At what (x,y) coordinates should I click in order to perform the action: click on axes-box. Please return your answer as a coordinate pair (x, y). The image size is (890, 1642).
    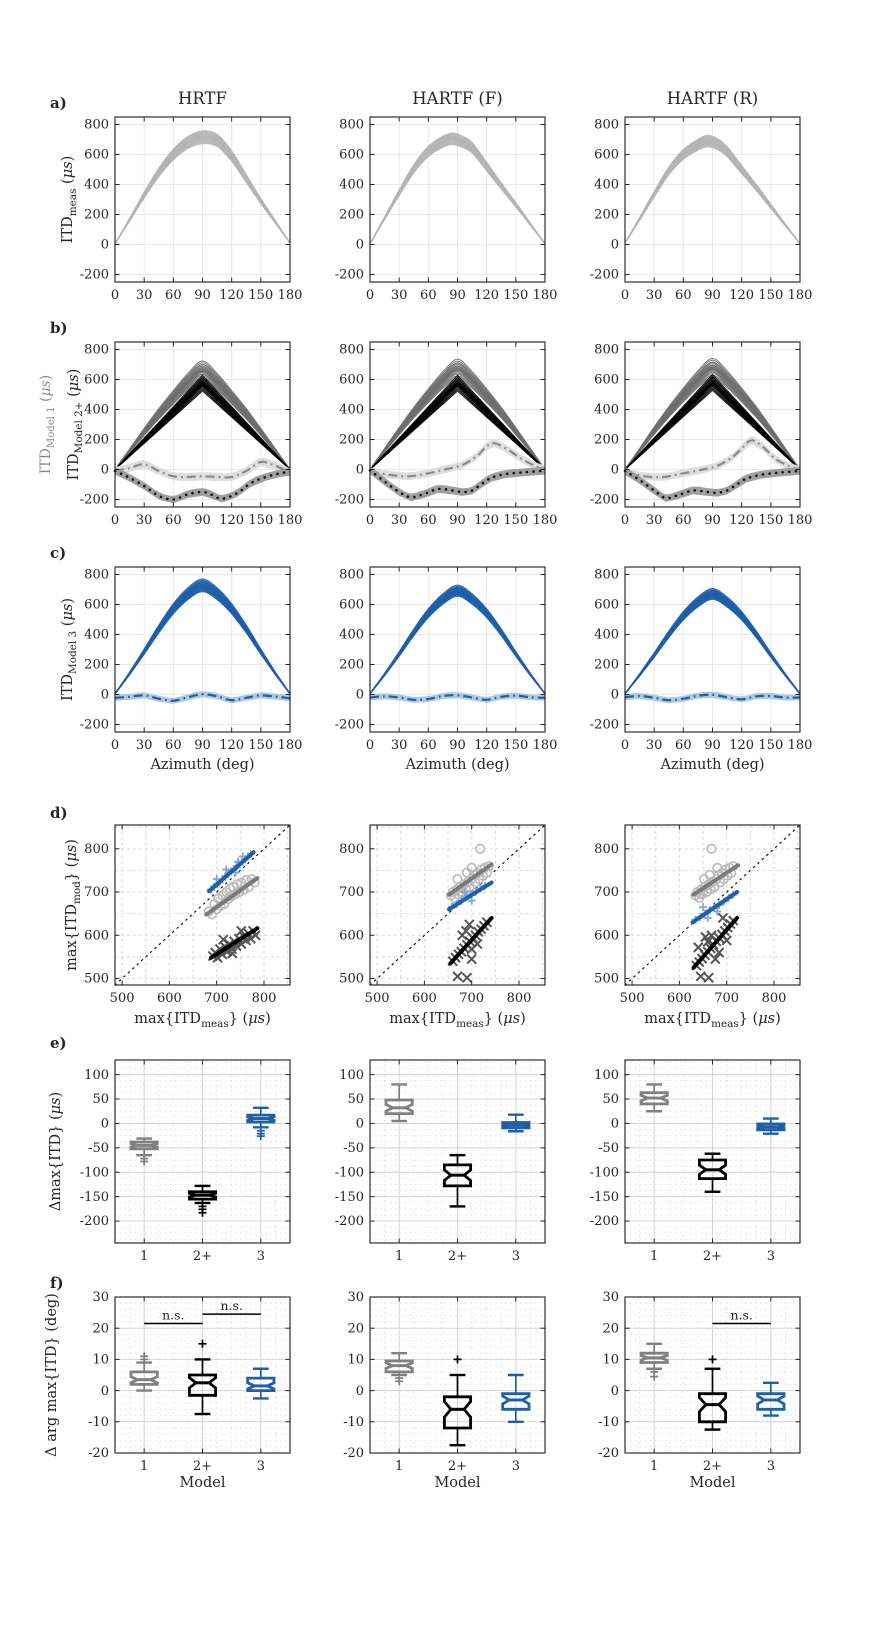
    Looking at the image, I should click on (457, 905).